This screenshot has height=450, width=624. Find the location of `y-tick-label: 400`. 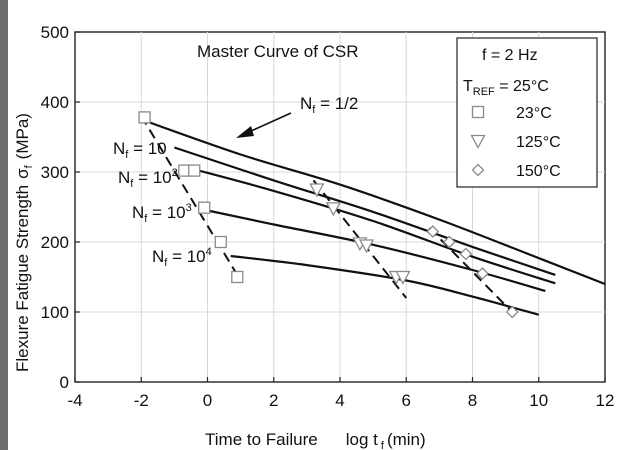

y-tick-label: 400 is located at coordinates (55, 102).